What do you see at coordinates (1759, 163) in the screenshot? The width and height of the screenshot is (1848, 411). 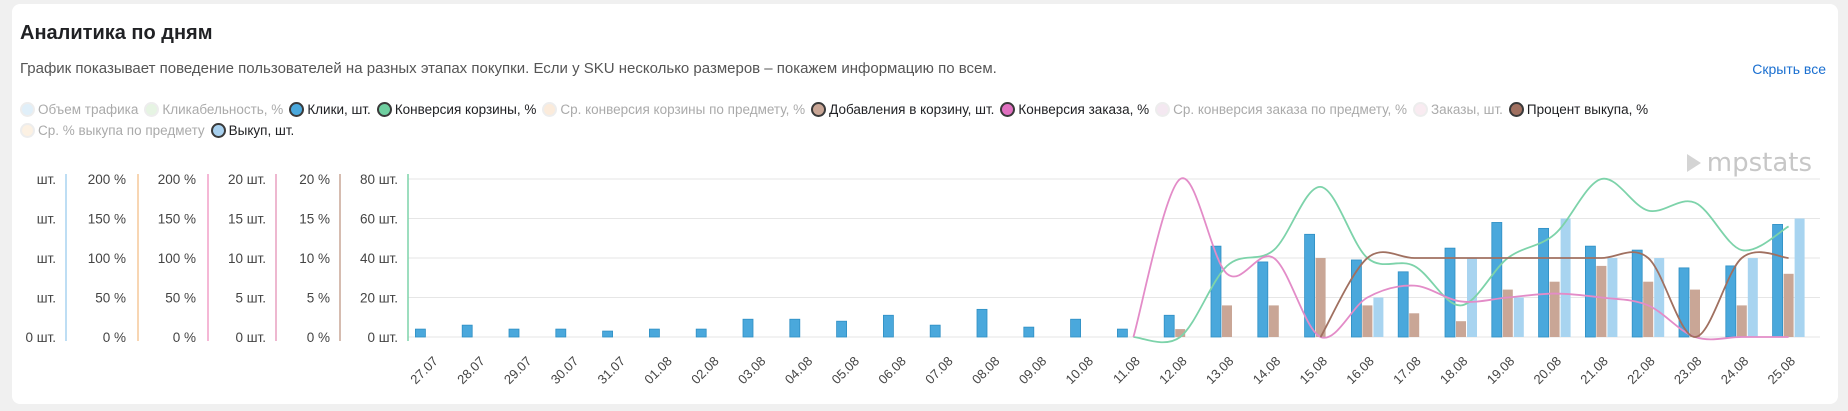 I see `logo-text: mpstats` at bounding box center [1759, 163].